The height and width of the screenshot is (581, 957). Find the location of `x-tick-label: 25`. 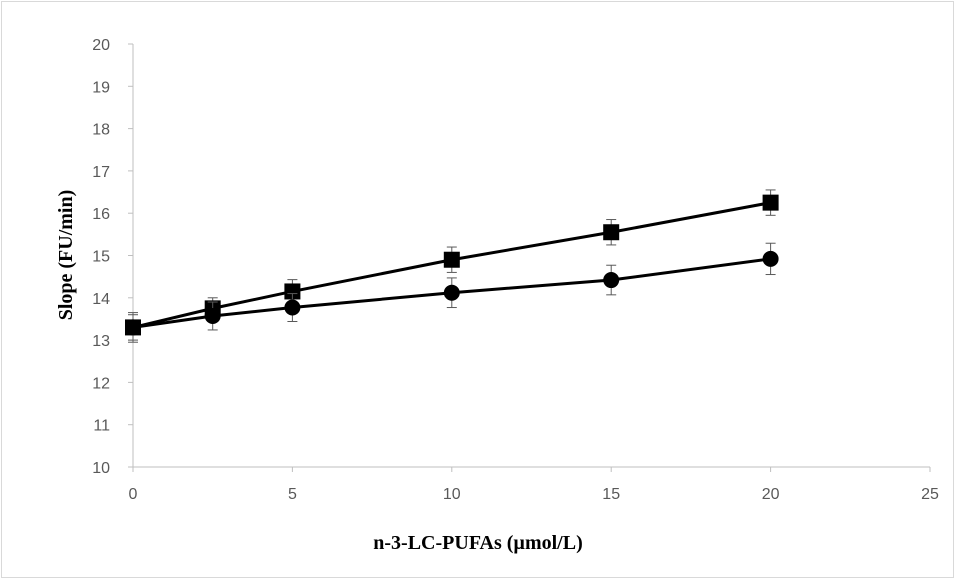

x-tick-label: 25 is located at coordinates (930, 494).